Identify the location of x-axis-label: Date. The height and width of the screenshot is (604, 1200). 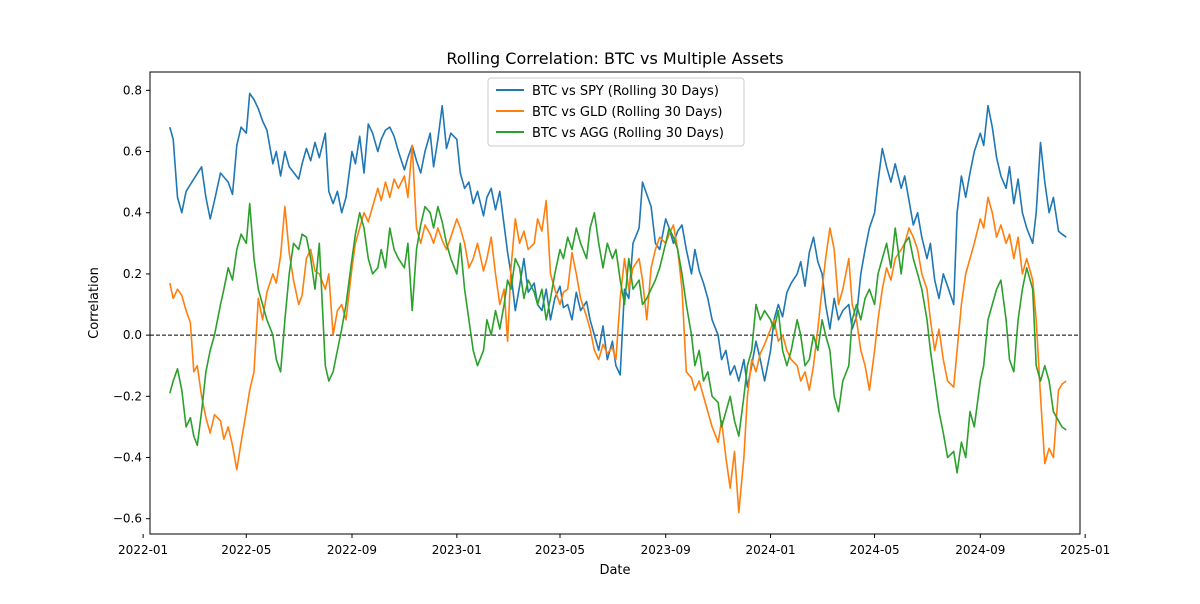
(614, 570).